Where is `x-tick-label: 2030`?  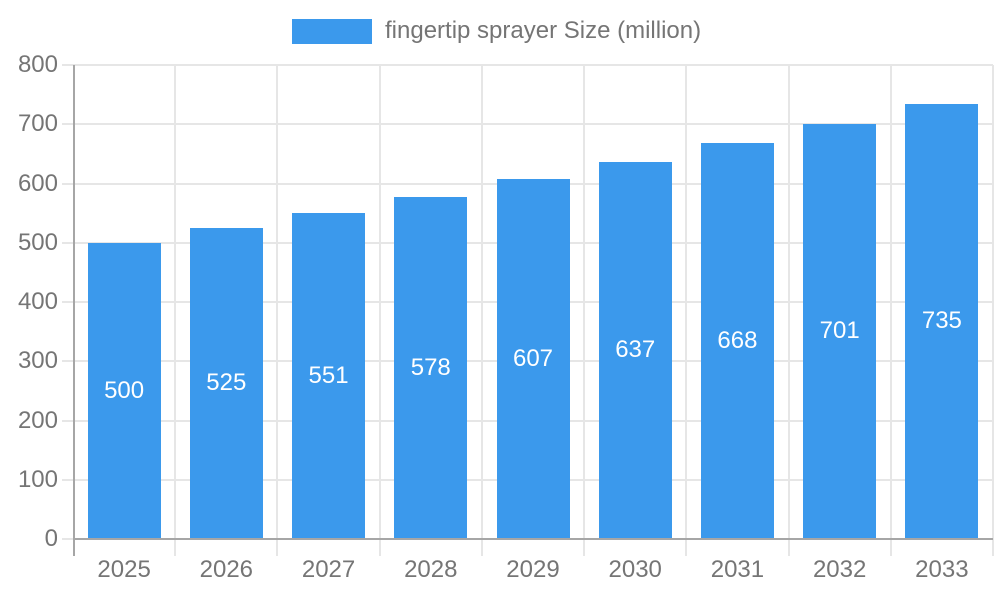
x-tick-label: 2030 is located at coordinates (635, 569).